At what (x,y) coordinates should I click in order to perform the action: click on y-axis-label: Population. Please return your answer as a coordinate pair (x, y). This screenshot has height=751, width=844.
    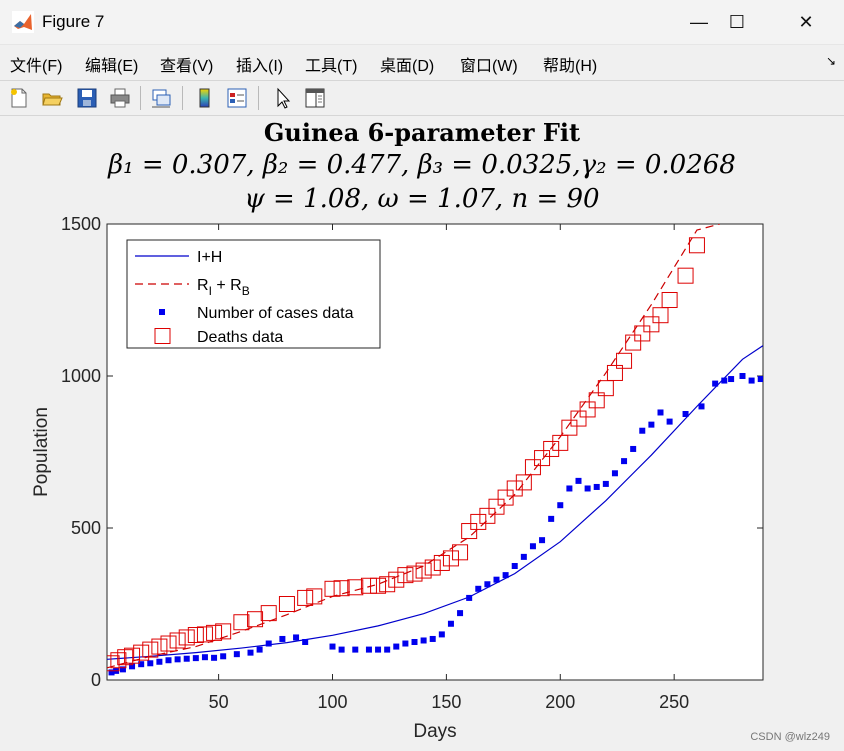
    Looking at the image, I should click on (41, 452).